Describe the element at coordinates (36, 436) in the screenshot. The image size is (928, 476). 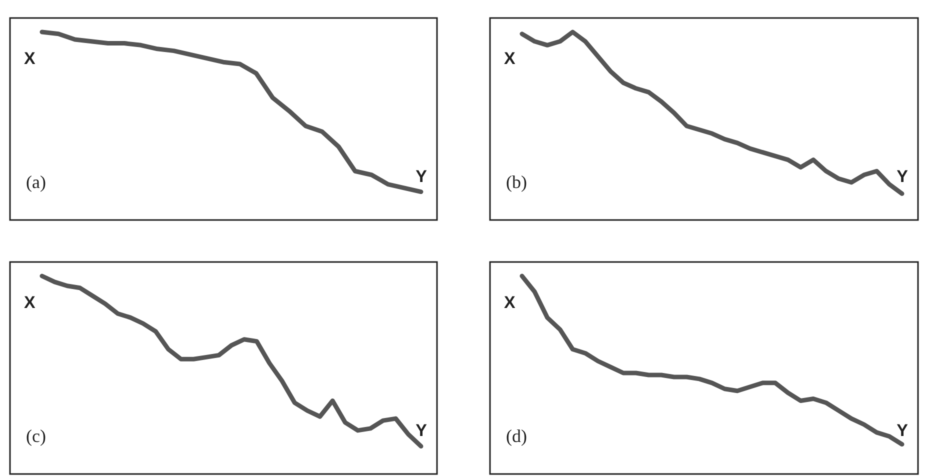
I see `annotation: (c)` at that location.